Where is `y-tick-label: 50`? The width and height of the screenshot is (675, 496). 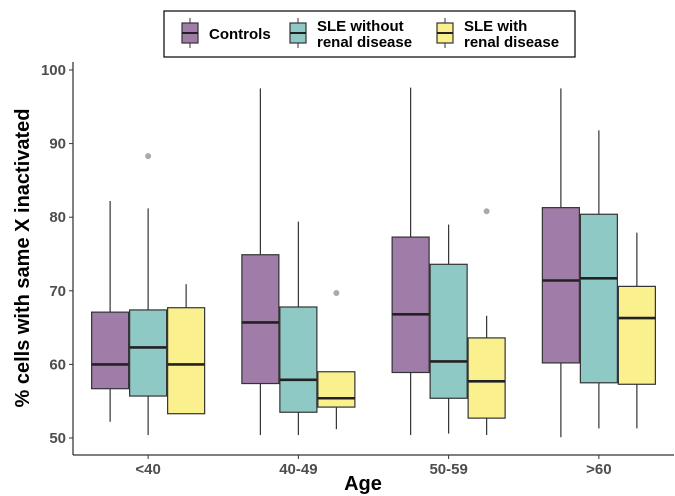 y-tick-label: 50 is located at coordinates (57, 438).